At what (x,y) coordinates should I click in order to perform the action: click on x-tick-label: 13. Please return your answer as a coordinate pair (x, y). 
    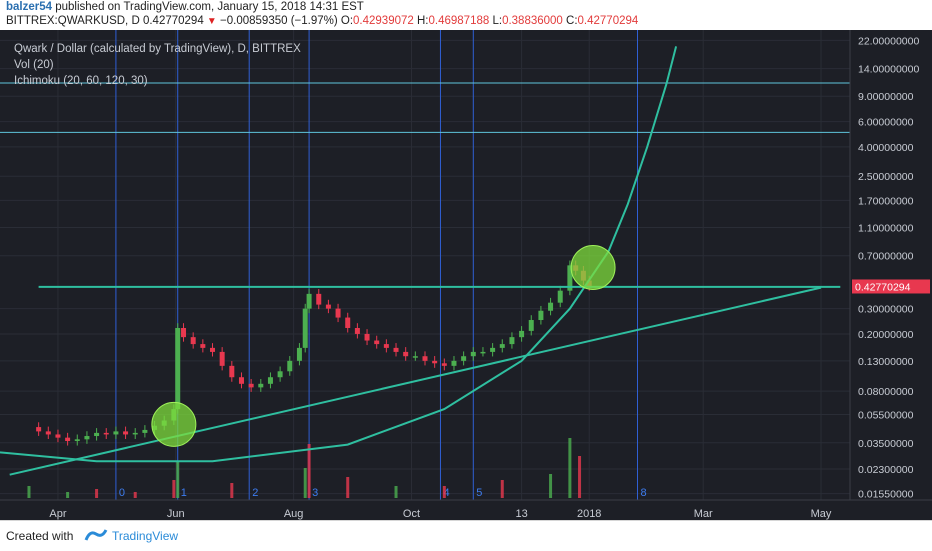
    Looking at the image, I should click on (521, 514).